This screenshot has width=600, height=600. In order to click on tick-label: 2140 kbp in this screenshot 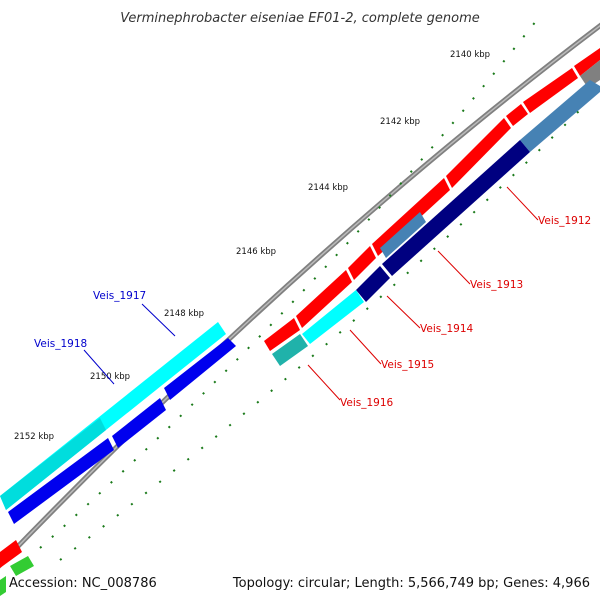, I will do `click(470, 55)`.